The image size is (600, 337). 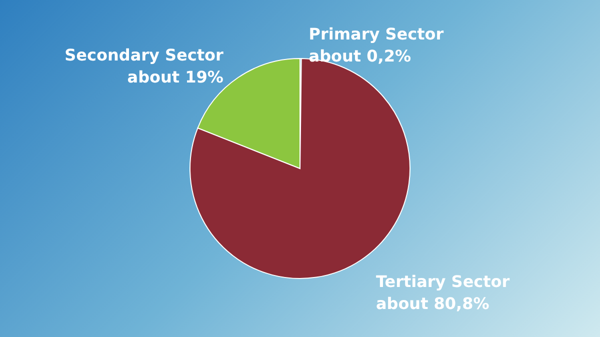 What do you see at coordinates (359, 56) in the screenshot?
I see `data-label: about 0,2%` at bounding box center [359, 56].